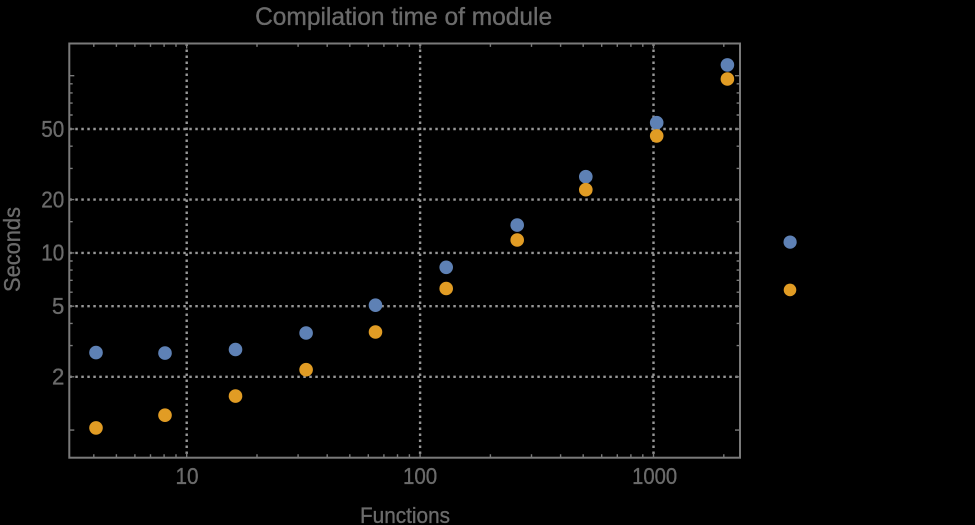  What do you see at coordinates (52, 199) in the screenshot?
I see `svg-text: 20` at bounding box center [52, 199].